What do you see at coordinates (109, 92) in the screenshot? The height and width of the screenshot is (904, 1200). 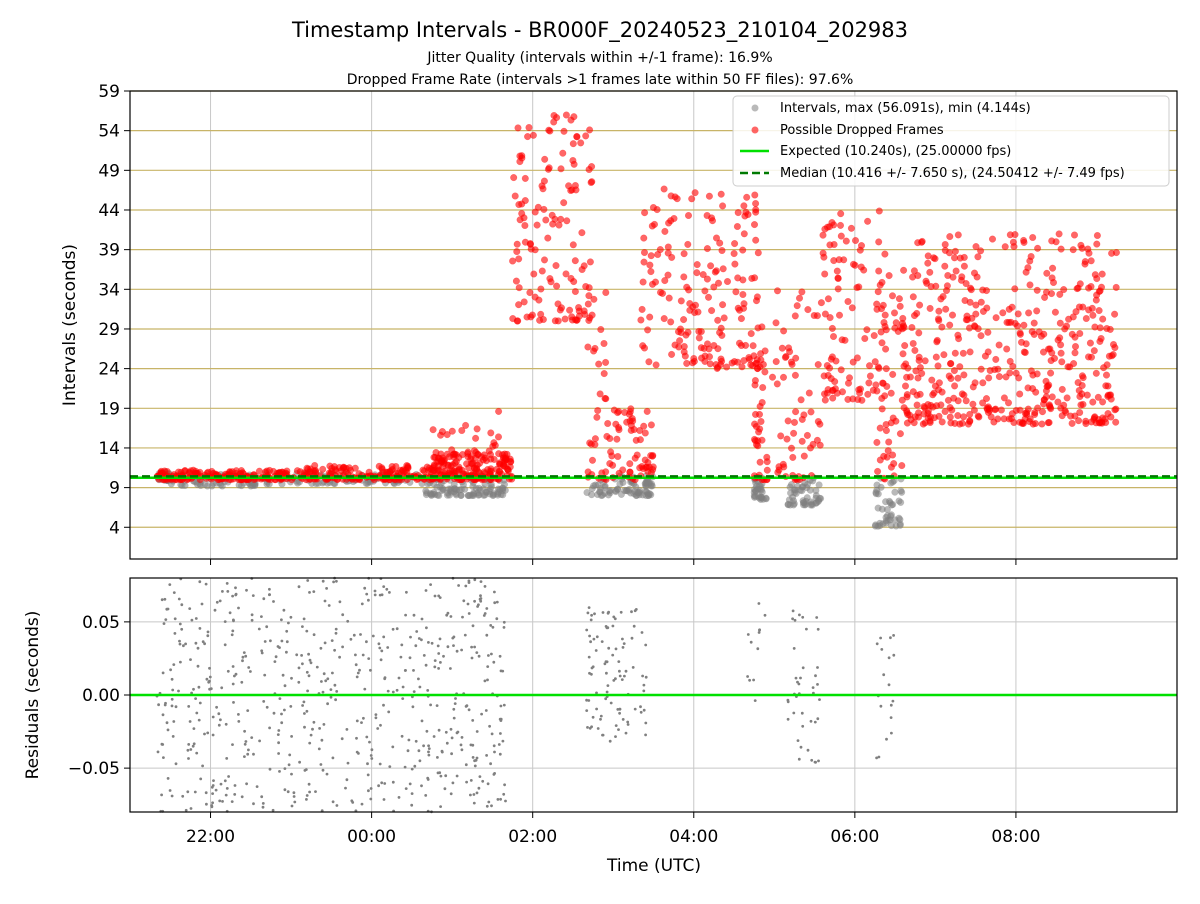 I see `top-y-tick-label: 59` at bounding box center [109, 92].